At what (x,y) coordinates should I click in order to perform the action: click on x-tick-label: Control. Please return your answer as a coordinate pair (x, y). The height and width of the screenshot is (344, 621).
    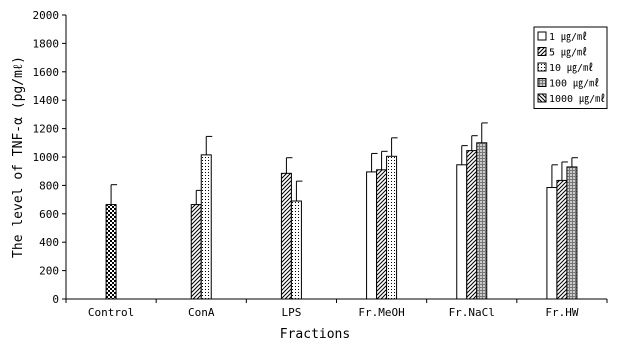
    Looking at the image, I should click on (111, 312).